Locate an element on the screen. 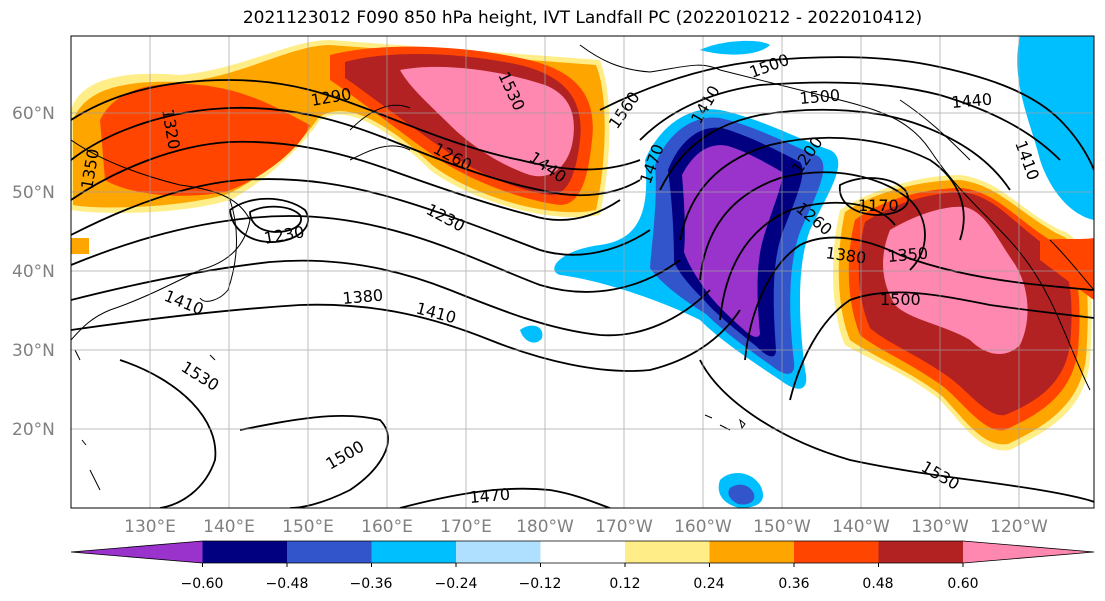  colorbar-tick-label: −0.36 is located at coordinates (371, 584).